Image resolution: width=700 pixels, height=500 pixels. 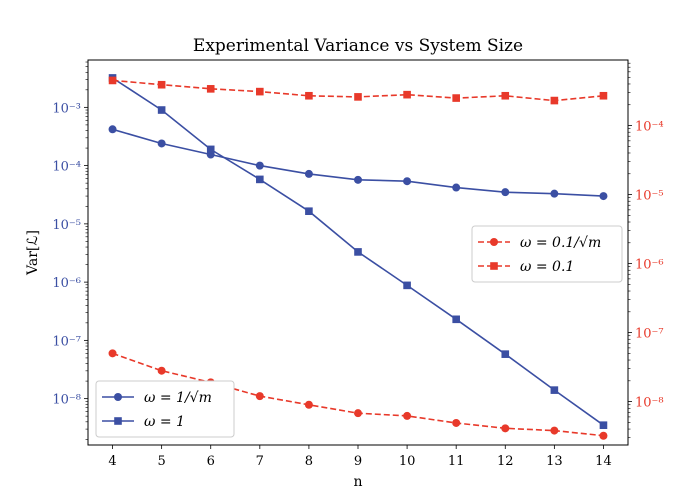 I want to click on x-tick-label: 10, so click(x=407, y=461).